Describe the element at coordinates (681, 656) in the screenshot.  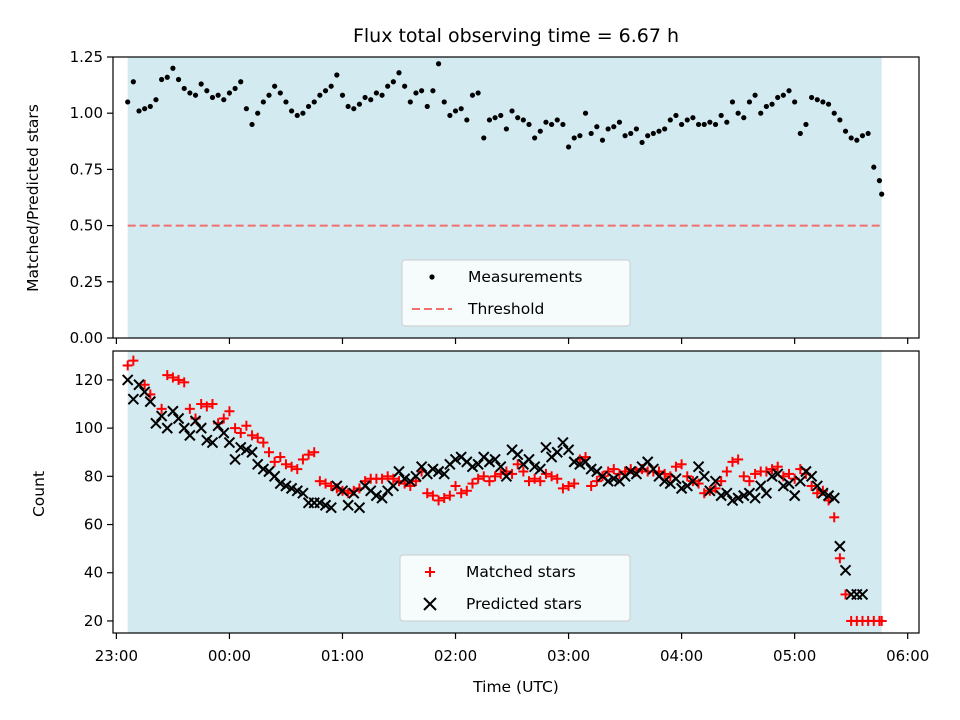
I see `x-tick-label: 04:00` at that location.